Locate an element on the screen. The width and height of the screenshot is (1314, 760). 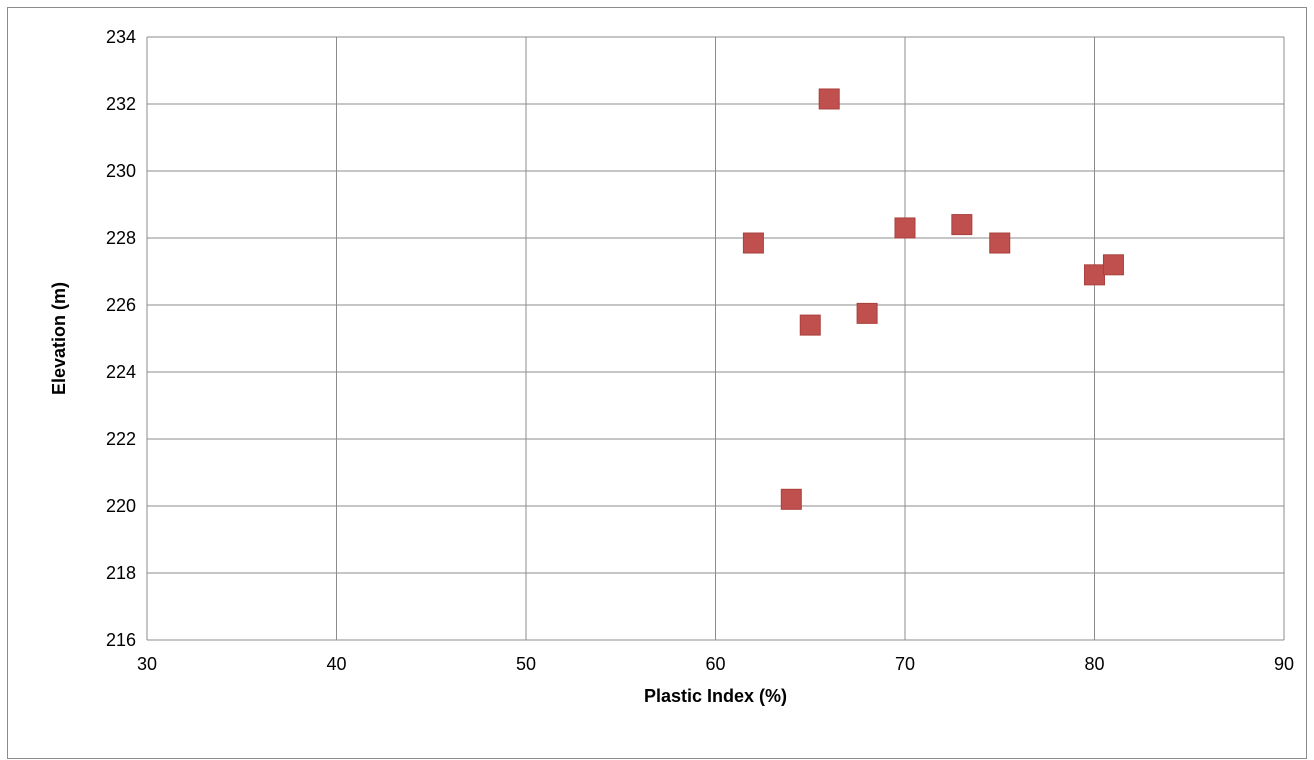
x-tick-label: 90 is located at coordinates (1284, 664).